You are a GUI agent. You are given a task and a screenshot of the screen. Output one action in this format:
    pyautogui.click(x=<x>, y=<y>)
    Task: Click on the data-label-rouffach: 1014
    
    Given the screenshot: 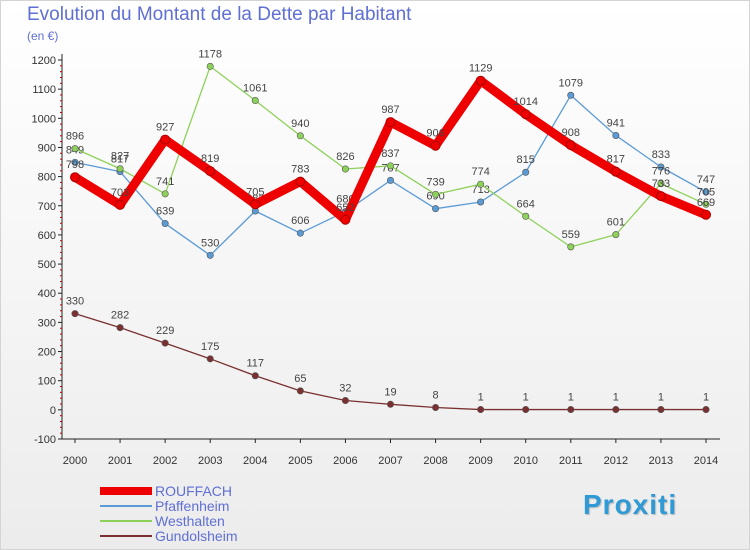 What is the action you would take?
    pyautogui.click(x=525, y=102)
    